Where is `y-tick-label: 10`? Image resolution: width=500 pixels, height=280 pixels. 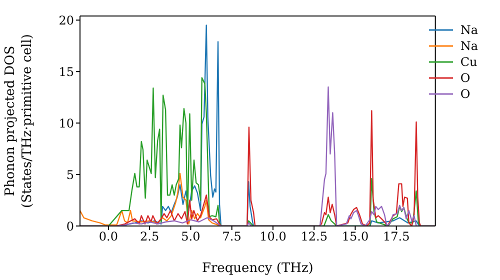
y-tick-label: 10 is located at coordinates (66, 123).